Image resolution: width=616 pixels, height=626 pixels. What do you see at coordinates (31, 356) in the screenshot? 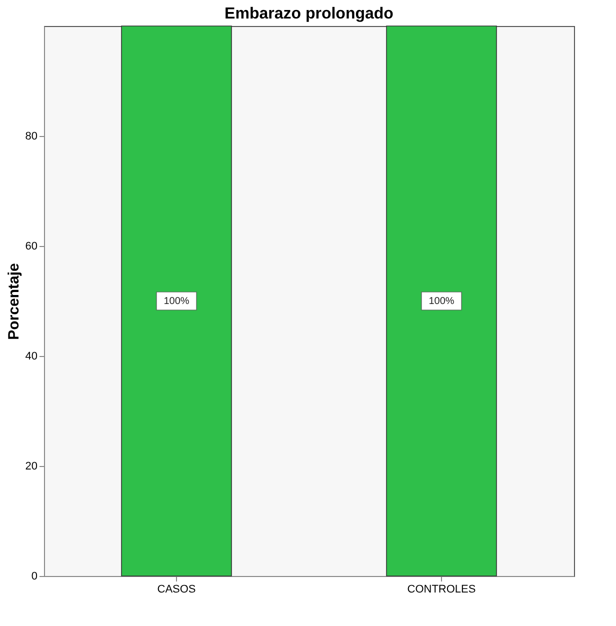
I see `y-tick-label: 40` at bounding box center [31, 356].